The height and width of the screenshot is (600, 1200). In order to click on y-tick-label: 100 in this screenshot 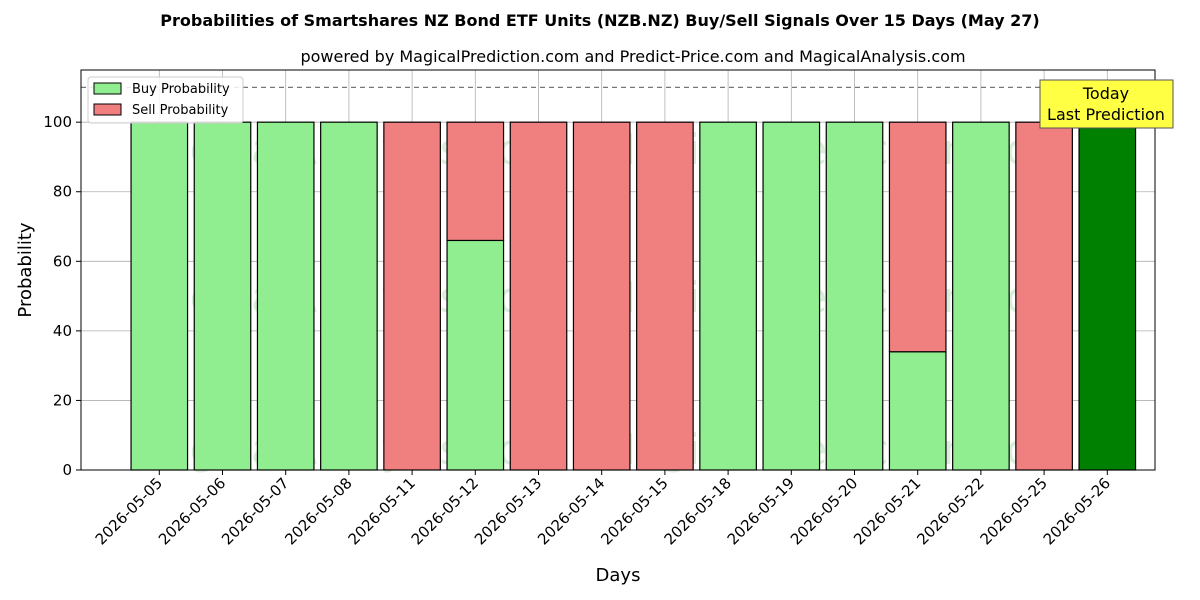, I will do `click(57, 122)`.